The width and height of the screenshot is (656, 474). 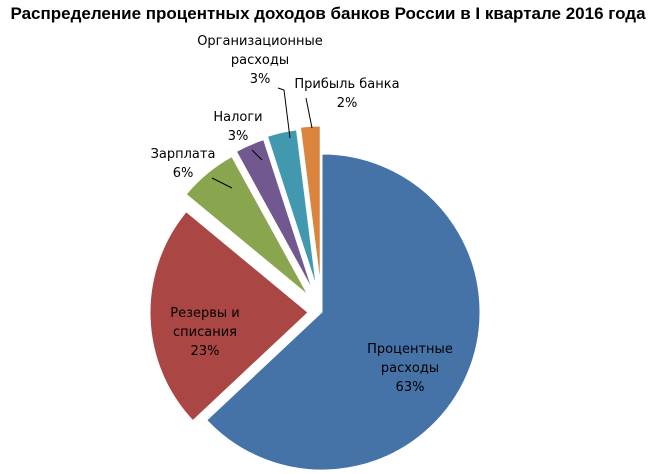 What do you see at coordinates (205, 332) in the screenshot?
I see `slice-label: Резервы и списания 23%` at bounding box center [205, 332].